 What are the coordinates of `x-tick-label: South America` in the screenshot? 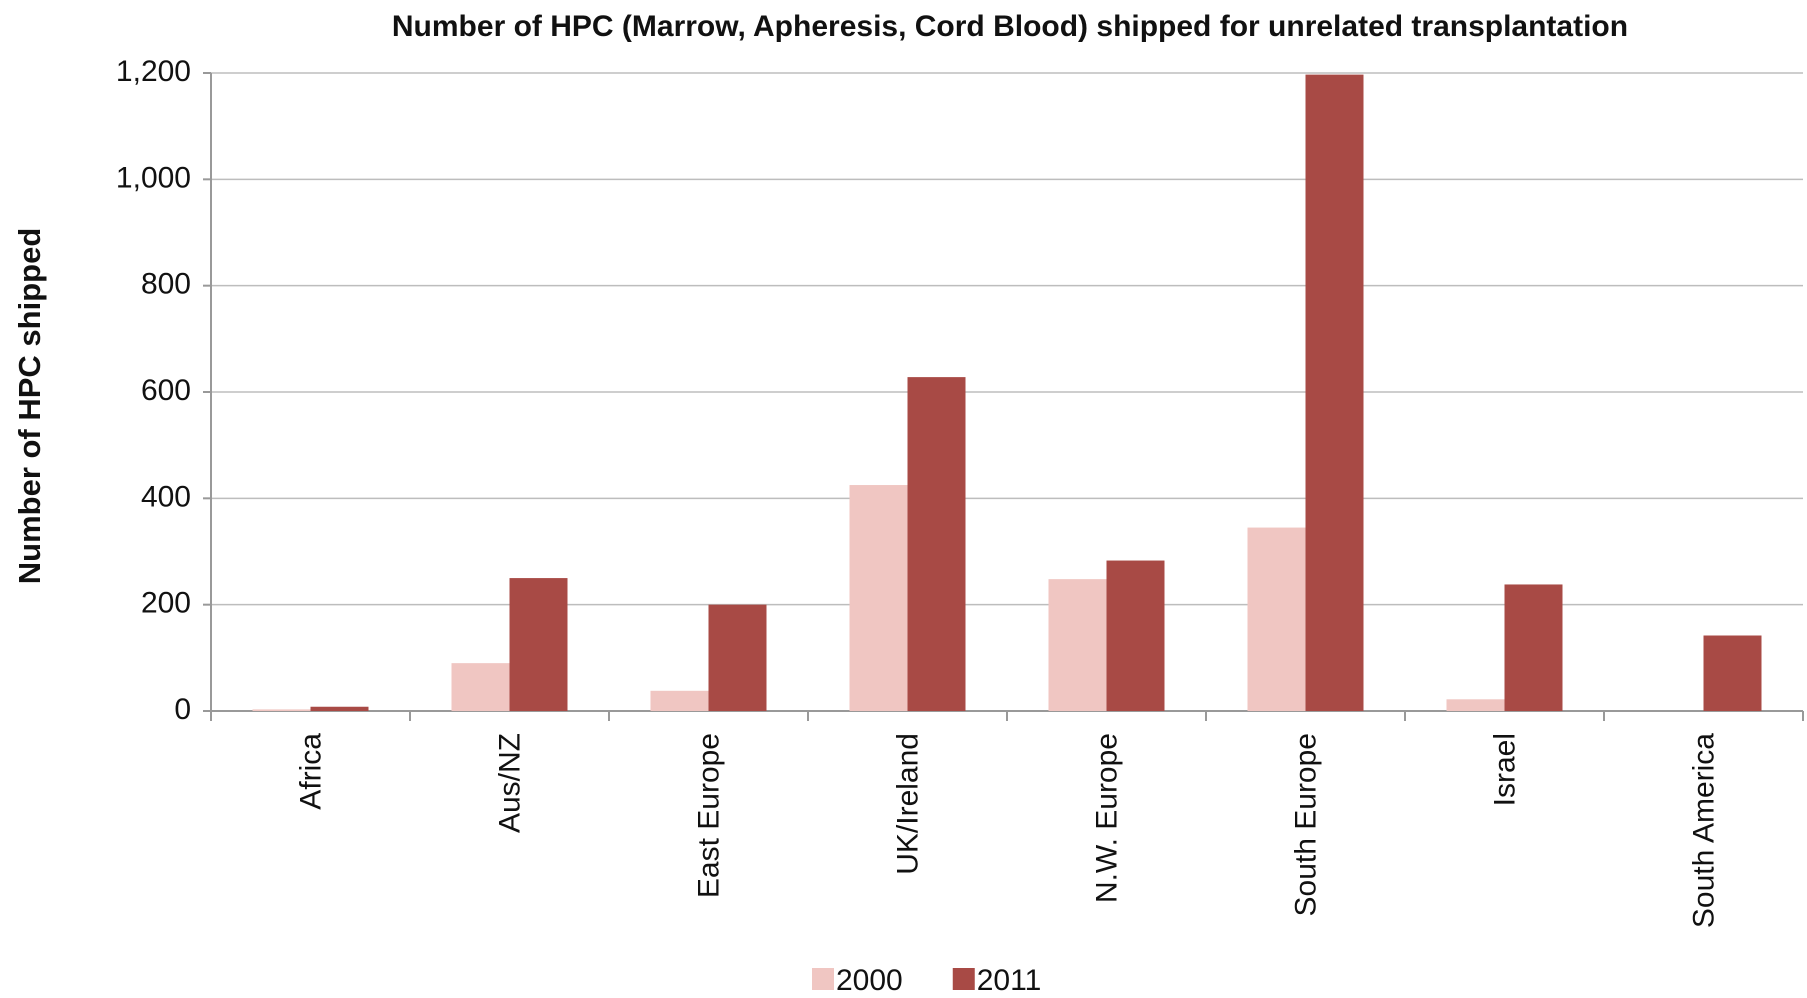 It's located at (1703, 830).